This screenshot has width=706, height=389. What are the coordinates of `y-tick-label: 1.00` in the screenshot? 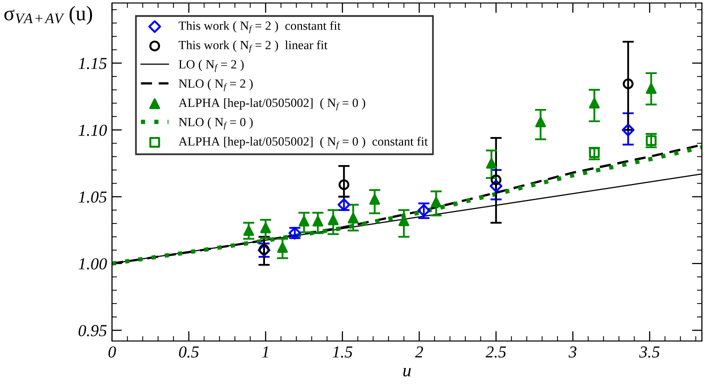 It's located at (92, 264).